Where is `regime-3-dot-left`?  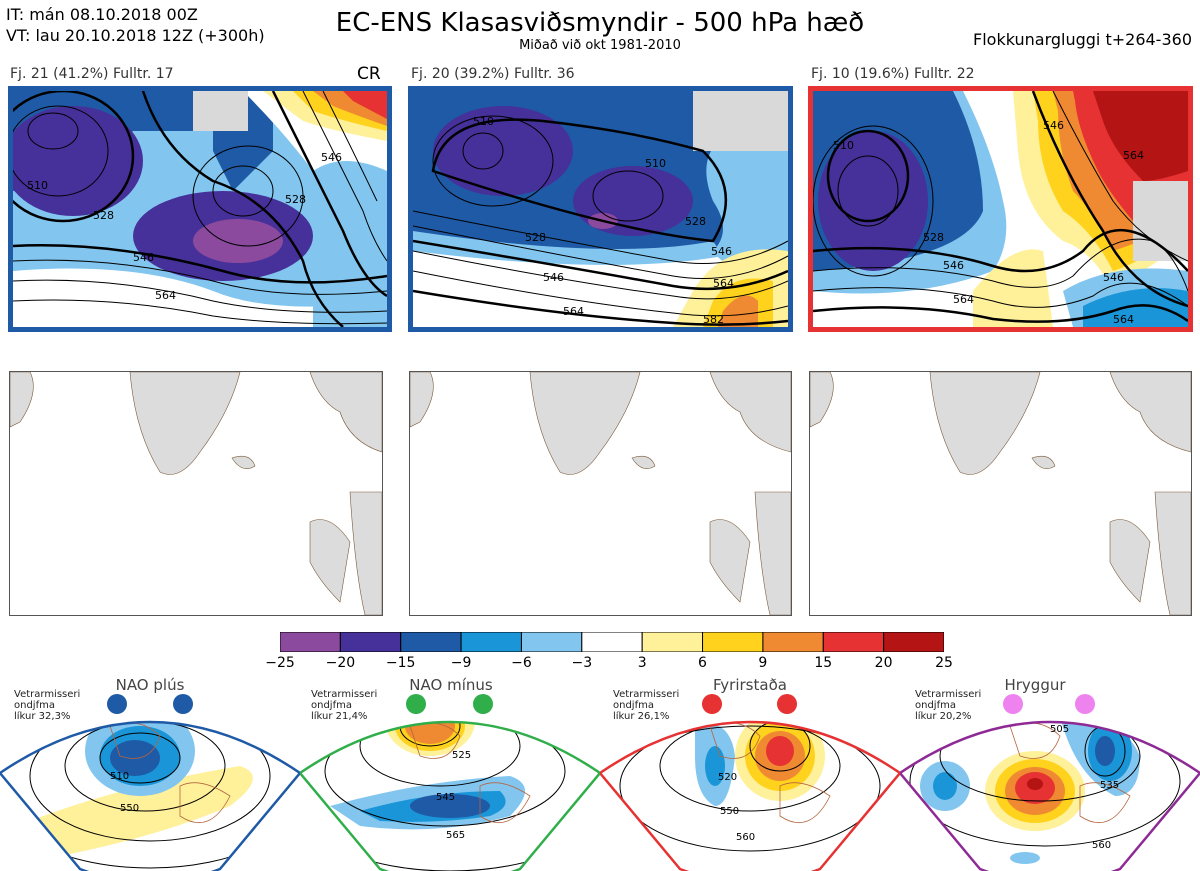
regime-3-dot-left is located at coordinates (712, 704).